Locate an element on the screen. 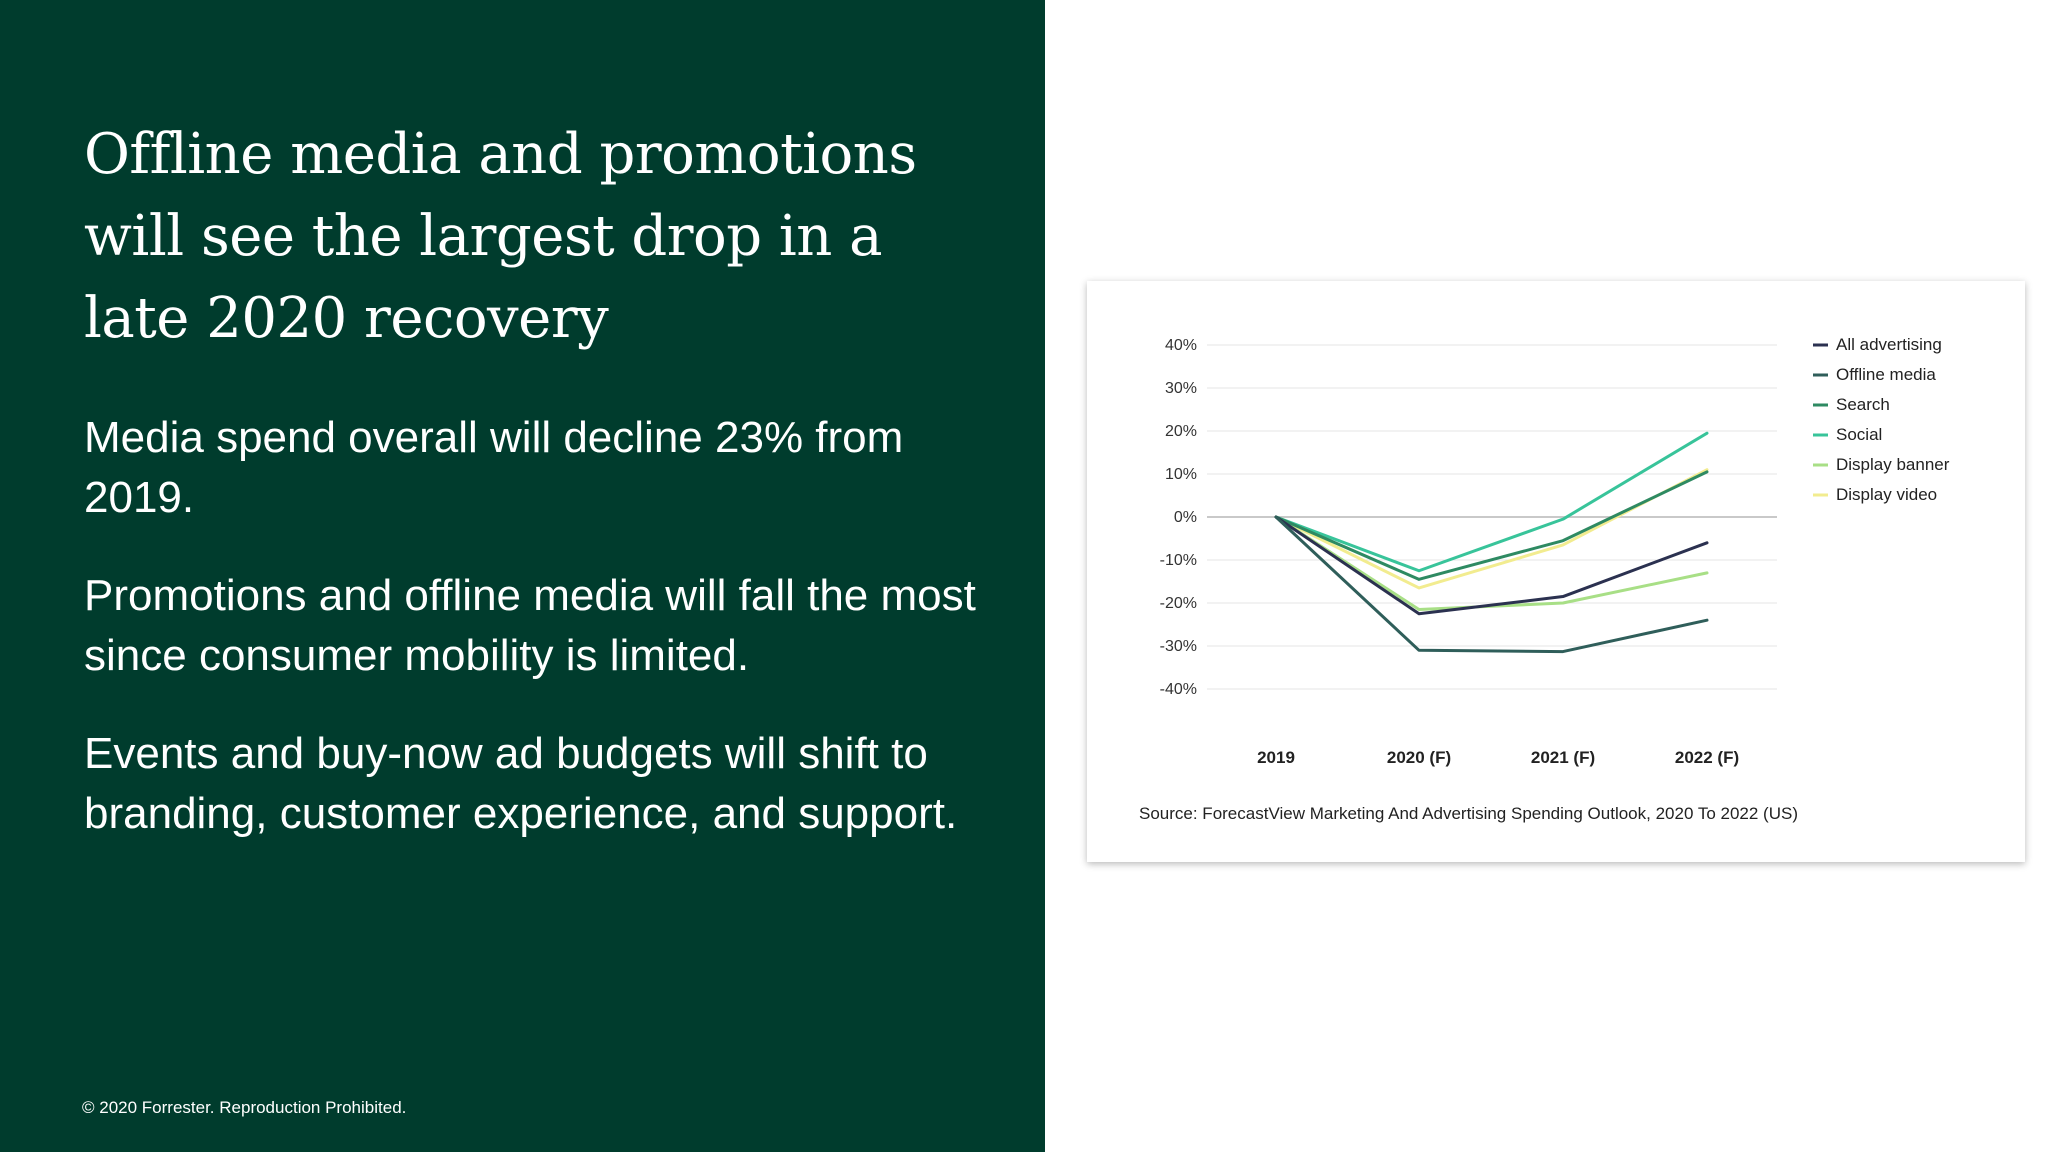  series-line-display-banner is located at coordinates (1491, 563).